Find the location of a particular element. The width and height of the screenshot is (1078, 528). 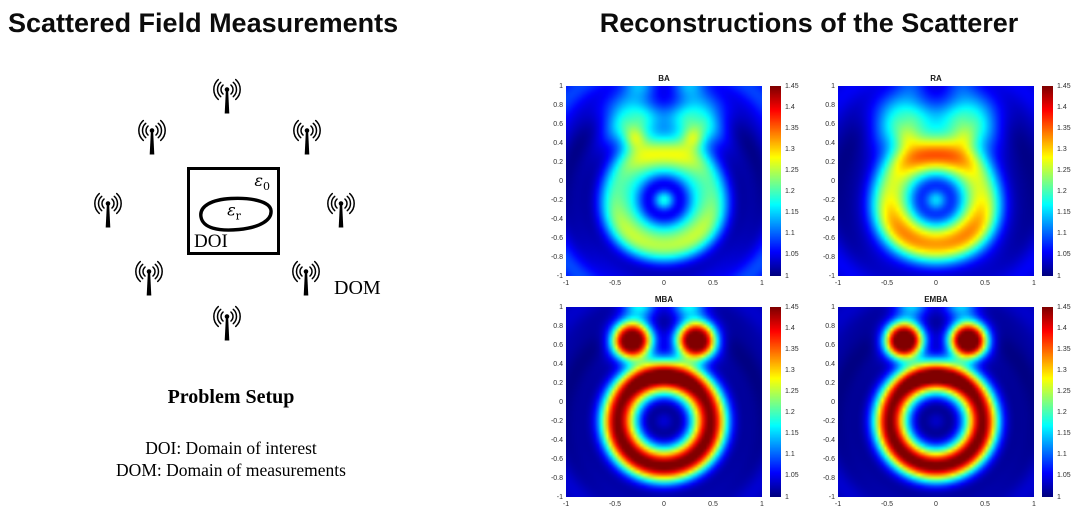

epsilon0-label: ε0 is located at coordinates (262, 182).